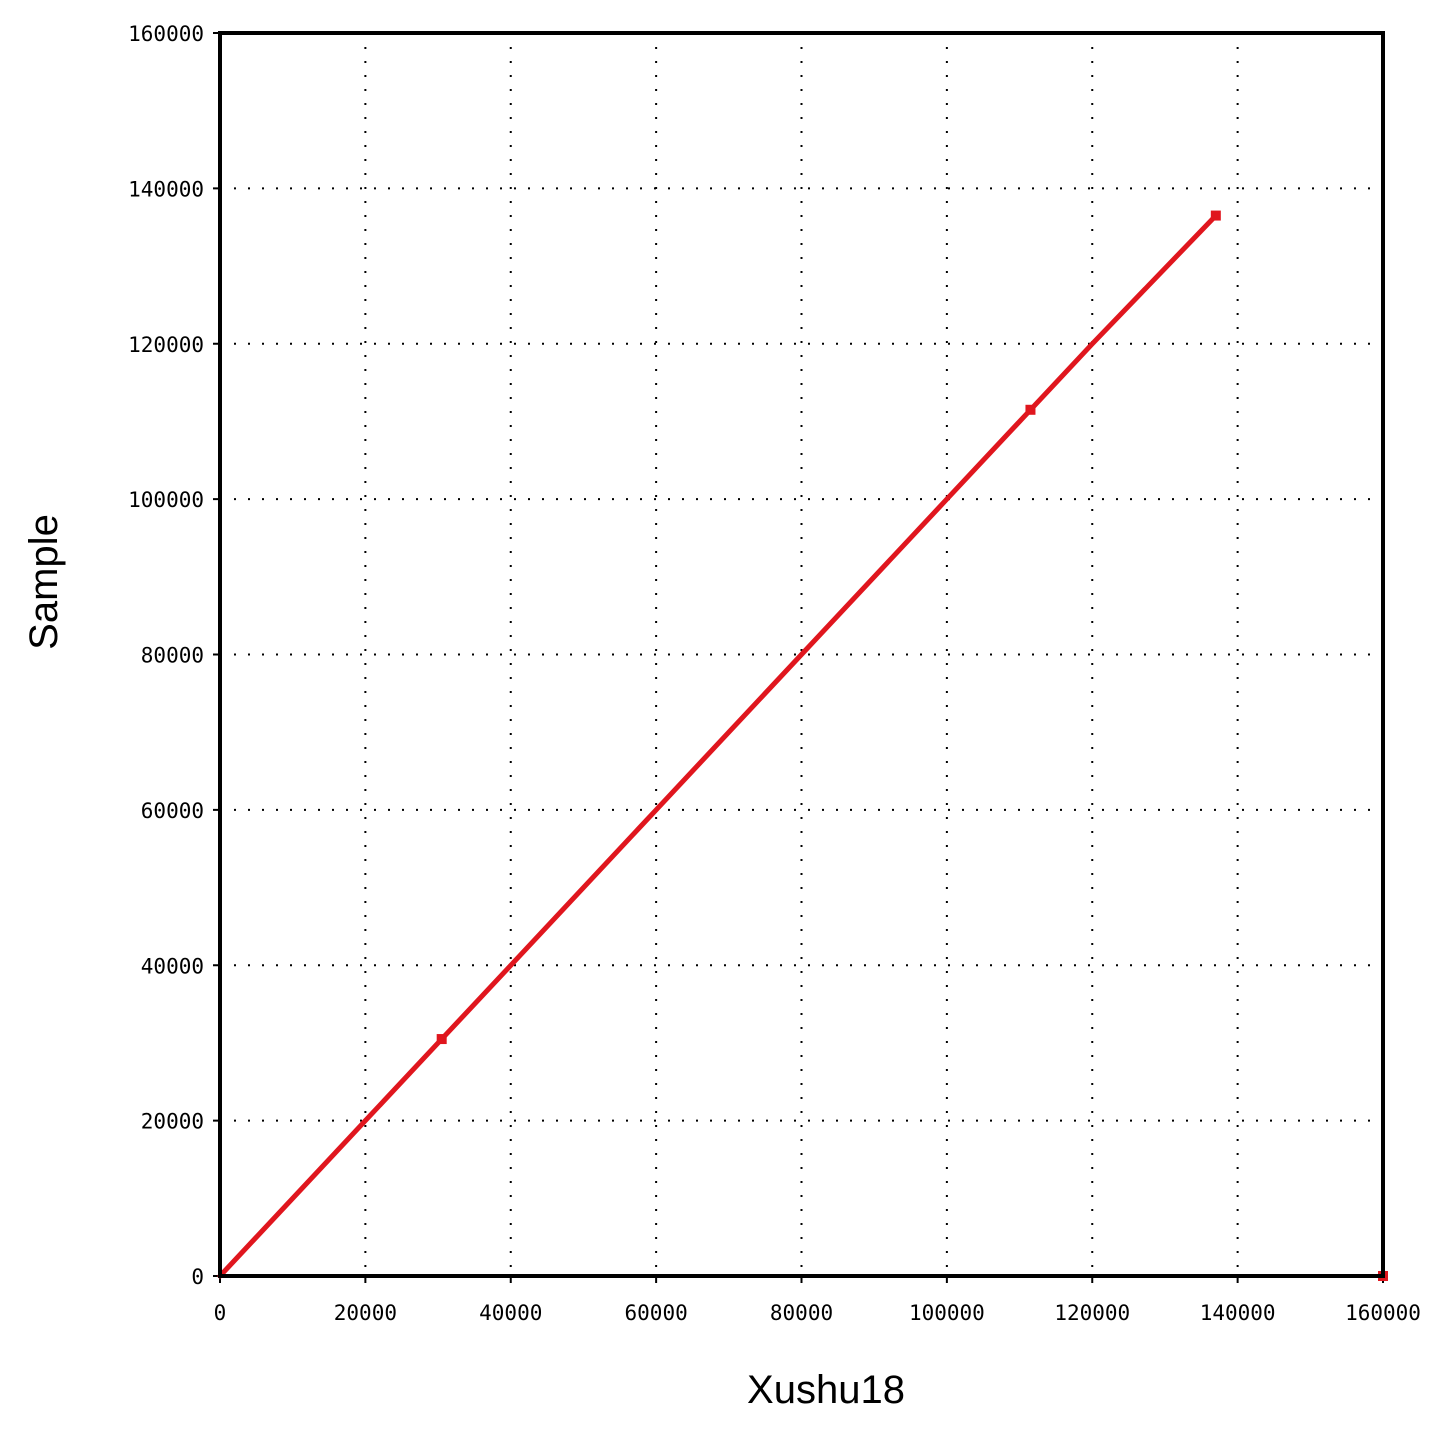 The width and height of the screenshot is (1433, 1442). What do you see at coordinates (172, 1122) in the screenshot?
I see `y-tick-label: 20000` at bounding box center [172, 1122].